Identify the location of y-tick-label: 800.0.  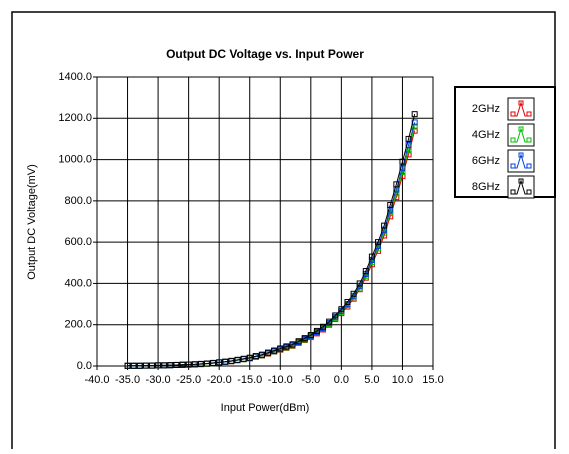
(78, 201).